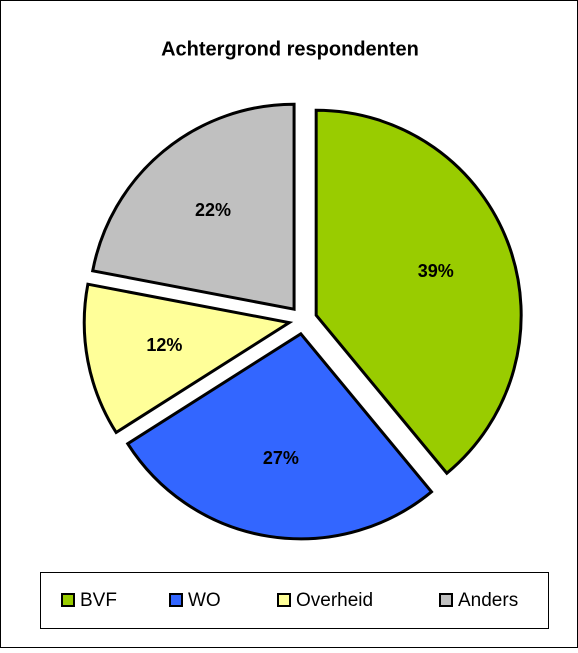  Describe the element at coordinates (164, 345) in the screenshot. I see `data-label: 12%` at that location.